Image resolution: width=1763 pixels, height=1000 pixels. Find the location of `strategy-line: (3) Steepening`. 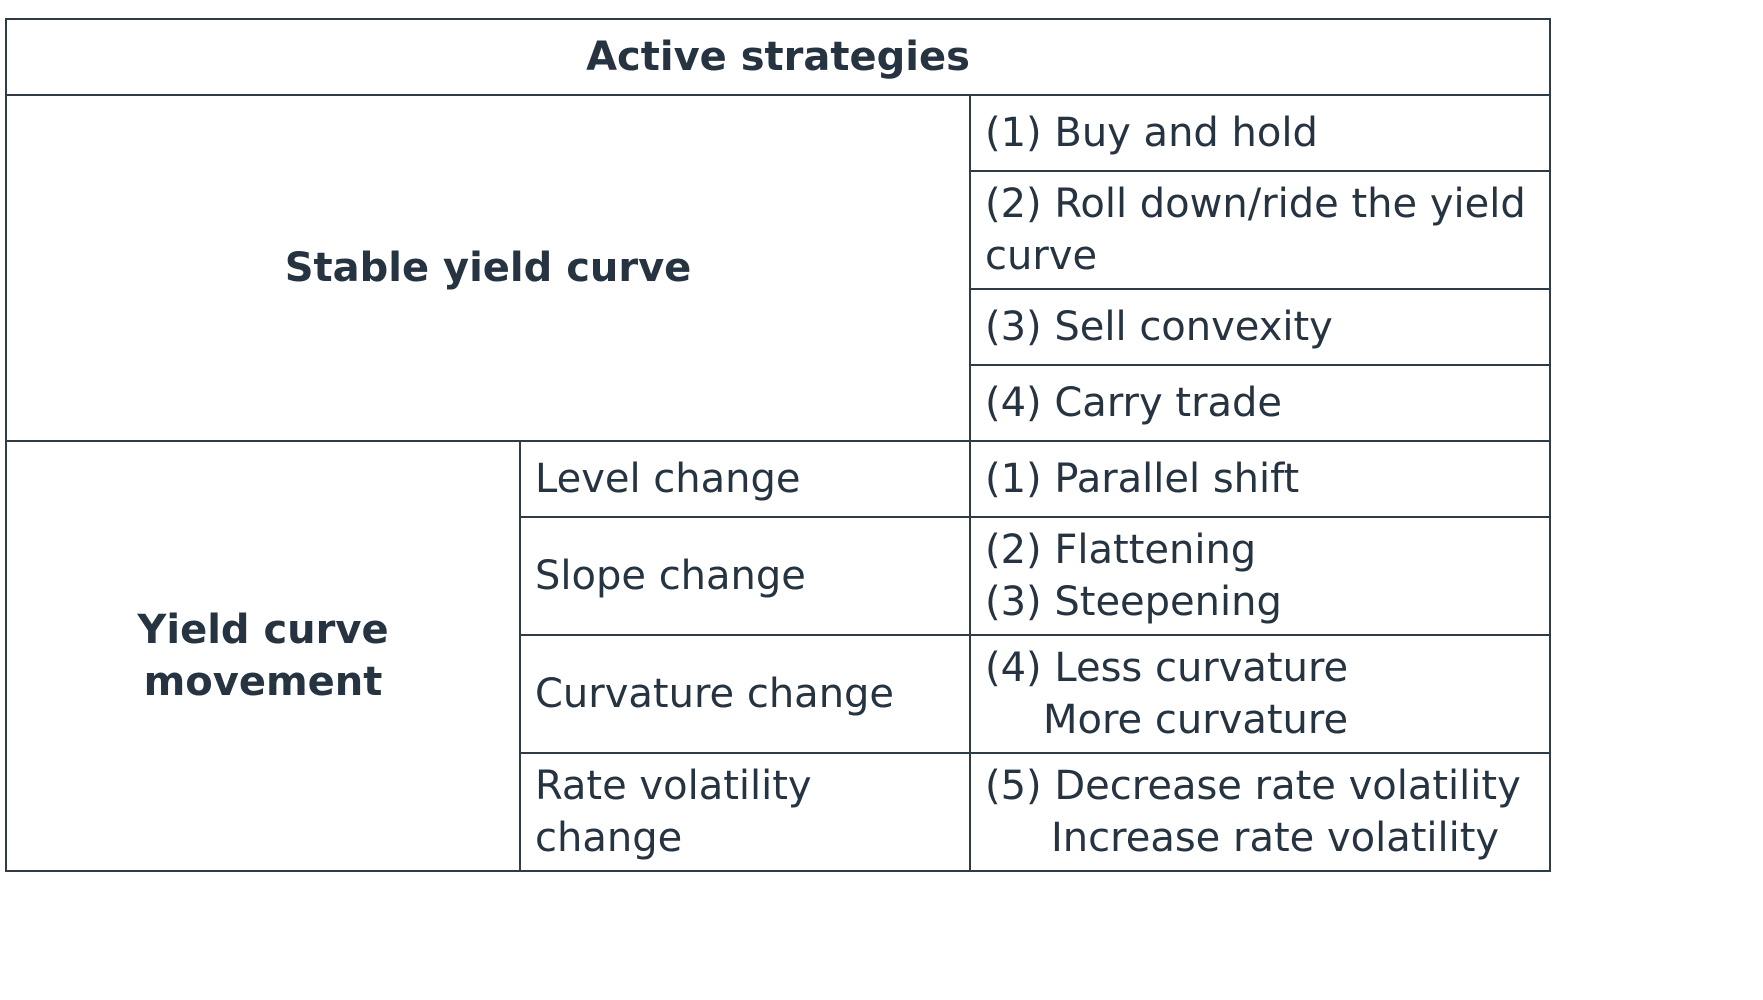

strategy-line: (3) Steepening is located at coordinates (1133, 602).